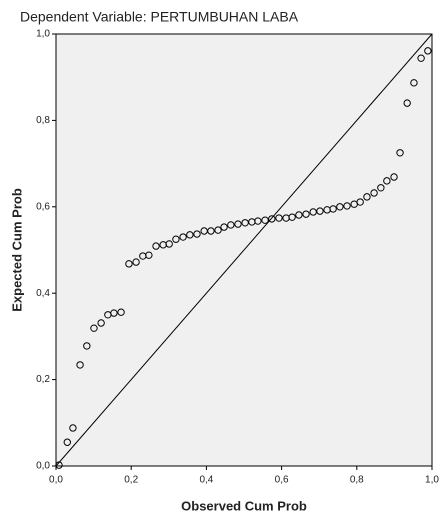  I want to click on x-tick-label: 0,6, so click(282, 480).